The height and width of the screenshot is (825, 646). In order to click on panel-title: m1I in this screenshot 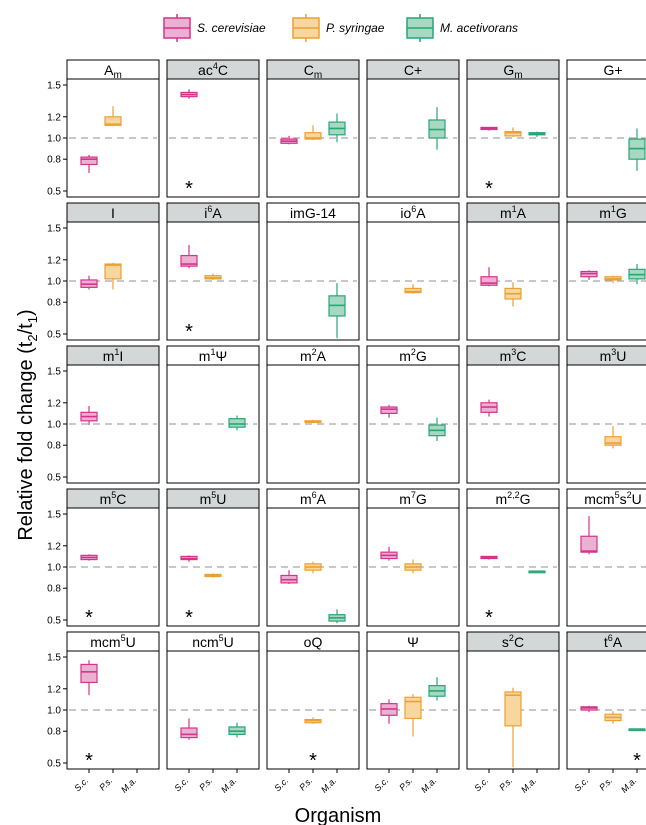, I will do `click(113, 355)`.